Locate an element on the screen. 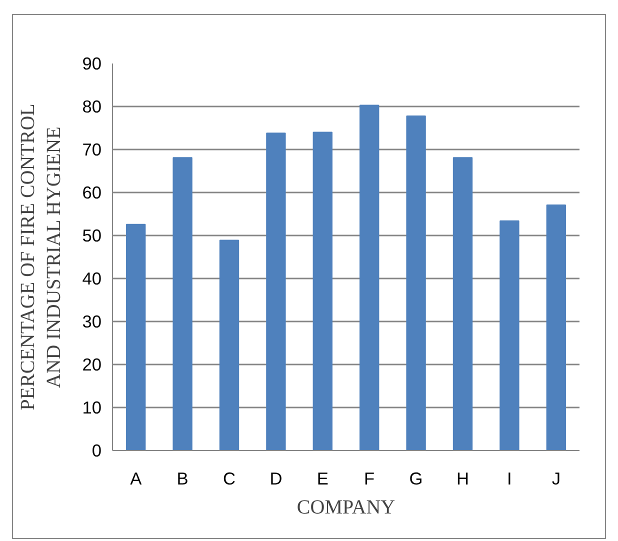  x-tick-label: H is located at coordinates (463, 478).